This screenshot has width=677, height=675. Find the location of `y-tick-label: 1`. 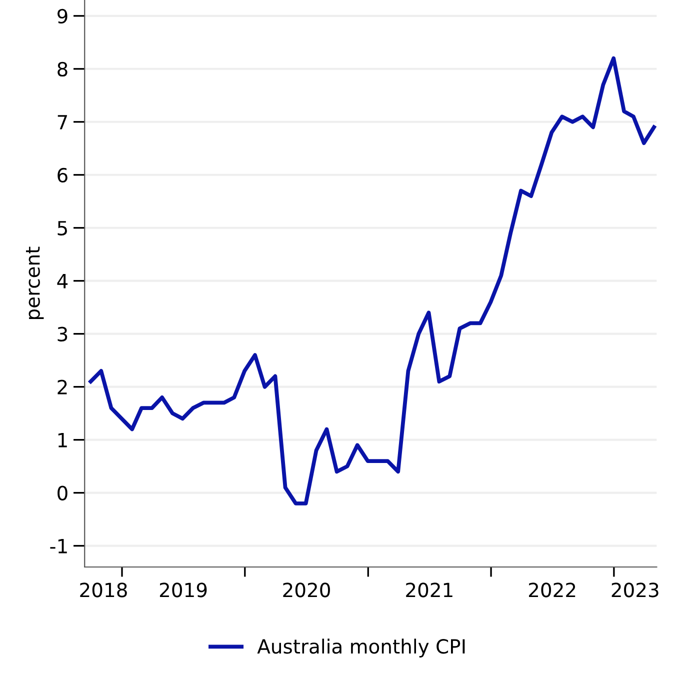

y-tick-label: 1 is located at coordinates (62, 440).